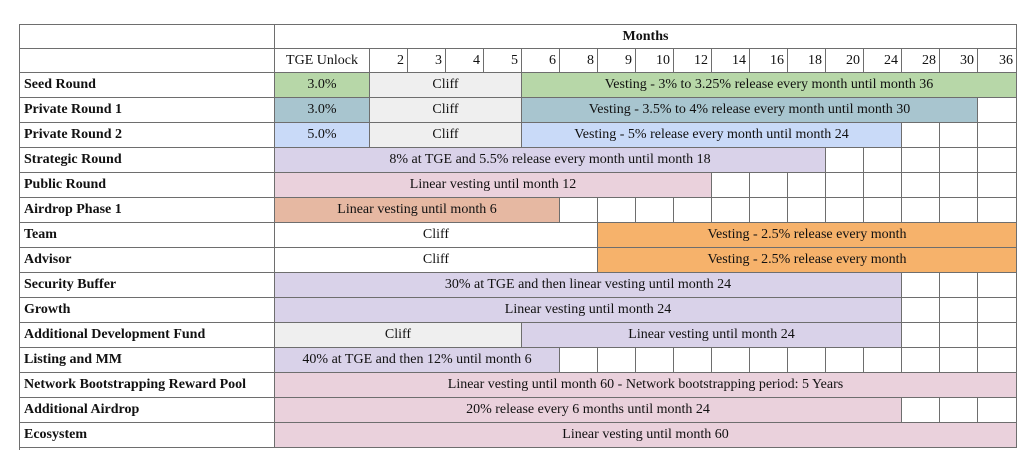 The image size is (1017, 463). Describe the element at coordinates (579, 61) in the screenshot. I see `column-header: 8` at that location.